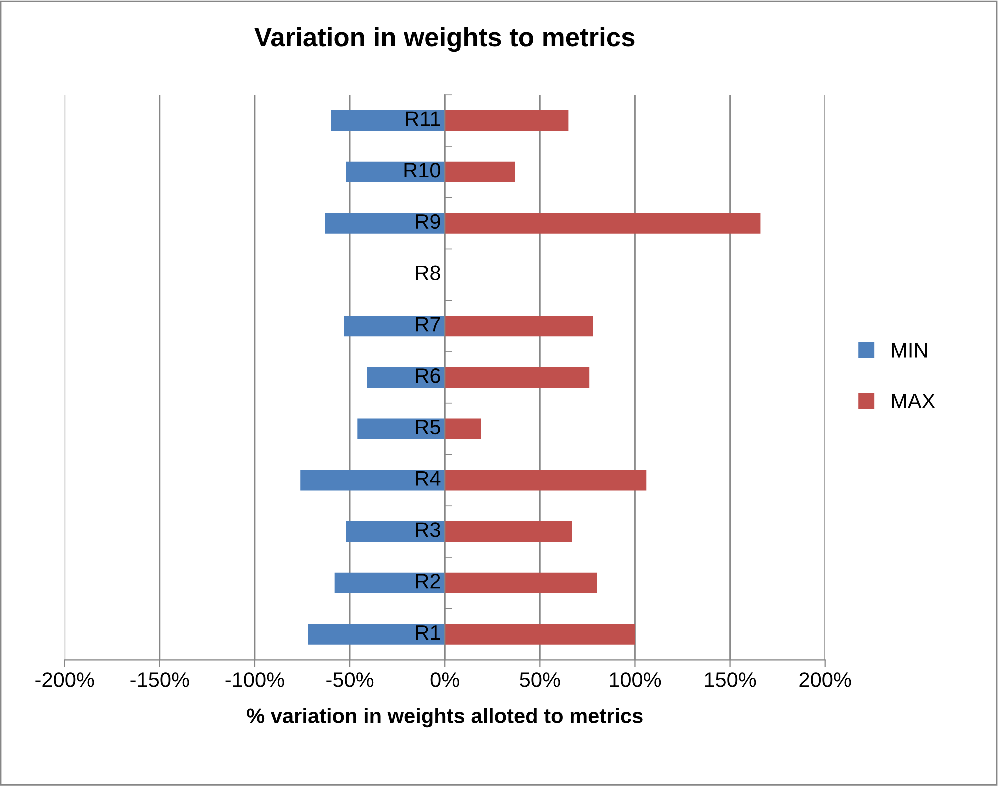 Image resolution: width=998 pixels, height=786 pixels. What do you see at coordinates (423, 119) in the screenshot?
I see `y-tick-label: R11` at bounding box center [423, 119].